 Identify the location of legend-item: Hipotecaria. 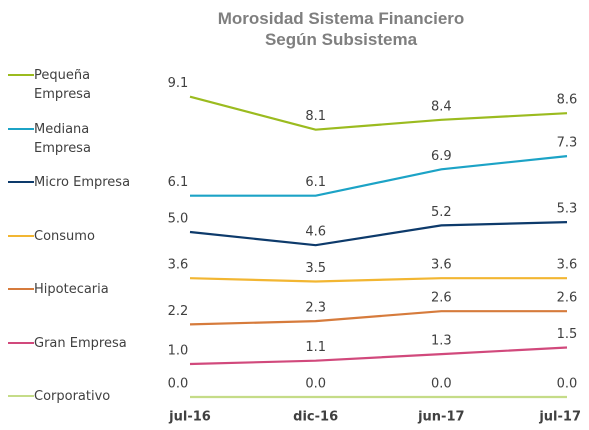
(71, 289).